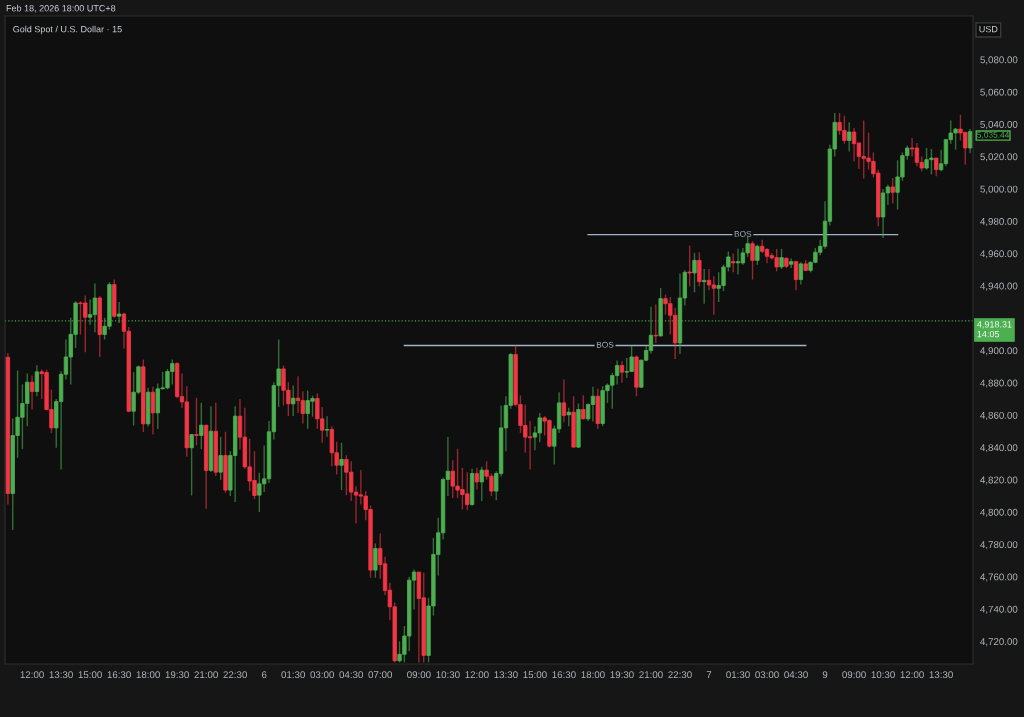 This screenshot has width=1024, height=717. What do you see at coordinates (999, 221) in the screenshot?
I see `y-tick-label: 4,980.00` at bounding box center [999, 221].